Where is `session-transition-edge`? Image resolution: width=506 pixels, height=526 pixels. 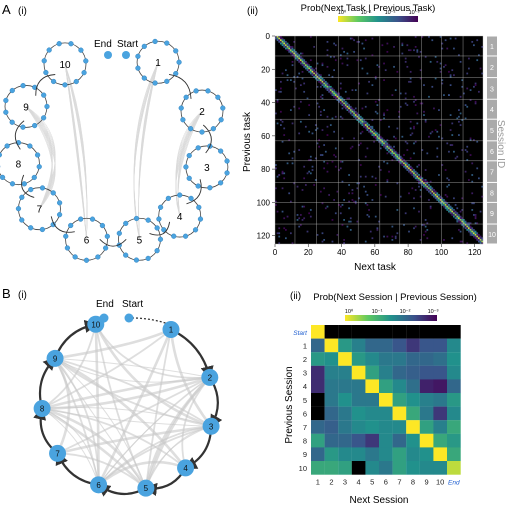 session-transition-edge is located at coordinates (160, 228).